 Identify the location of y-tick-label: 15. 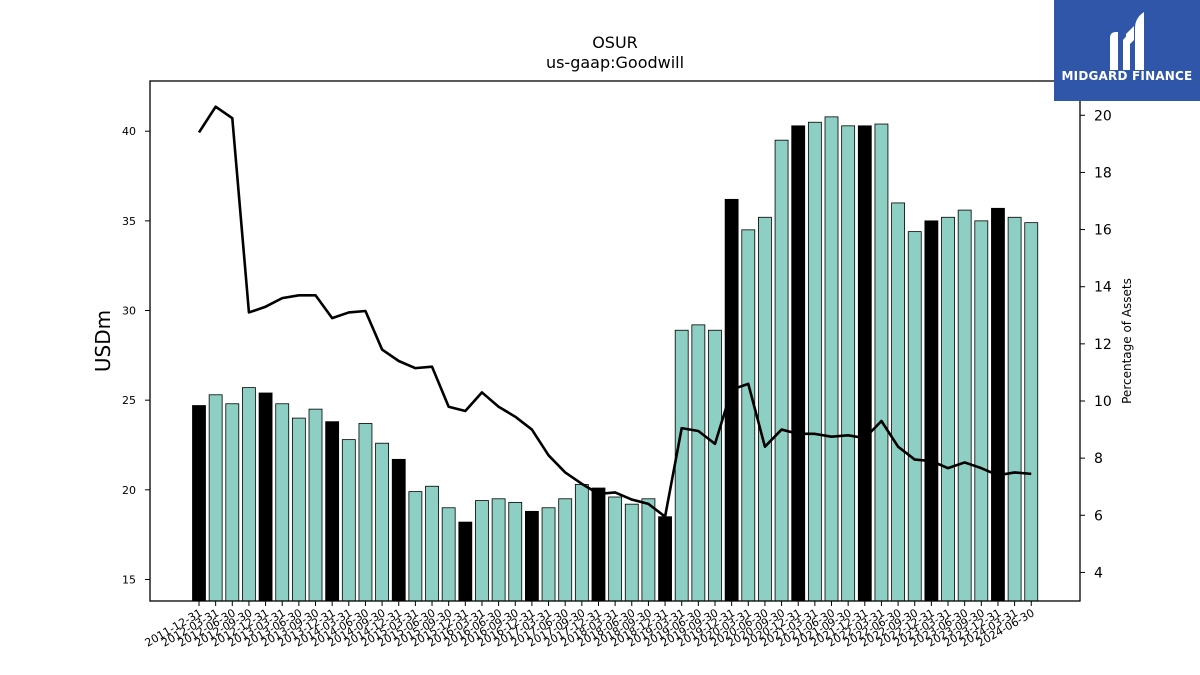
(129, 579).